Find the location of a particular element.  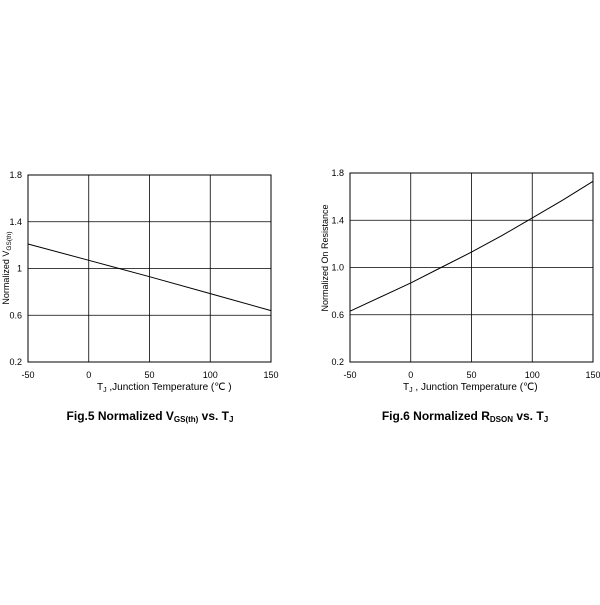

figure-caption: Fig.5 Normalized VGS(th) vs. TJ is located at coordinates (150, 416).